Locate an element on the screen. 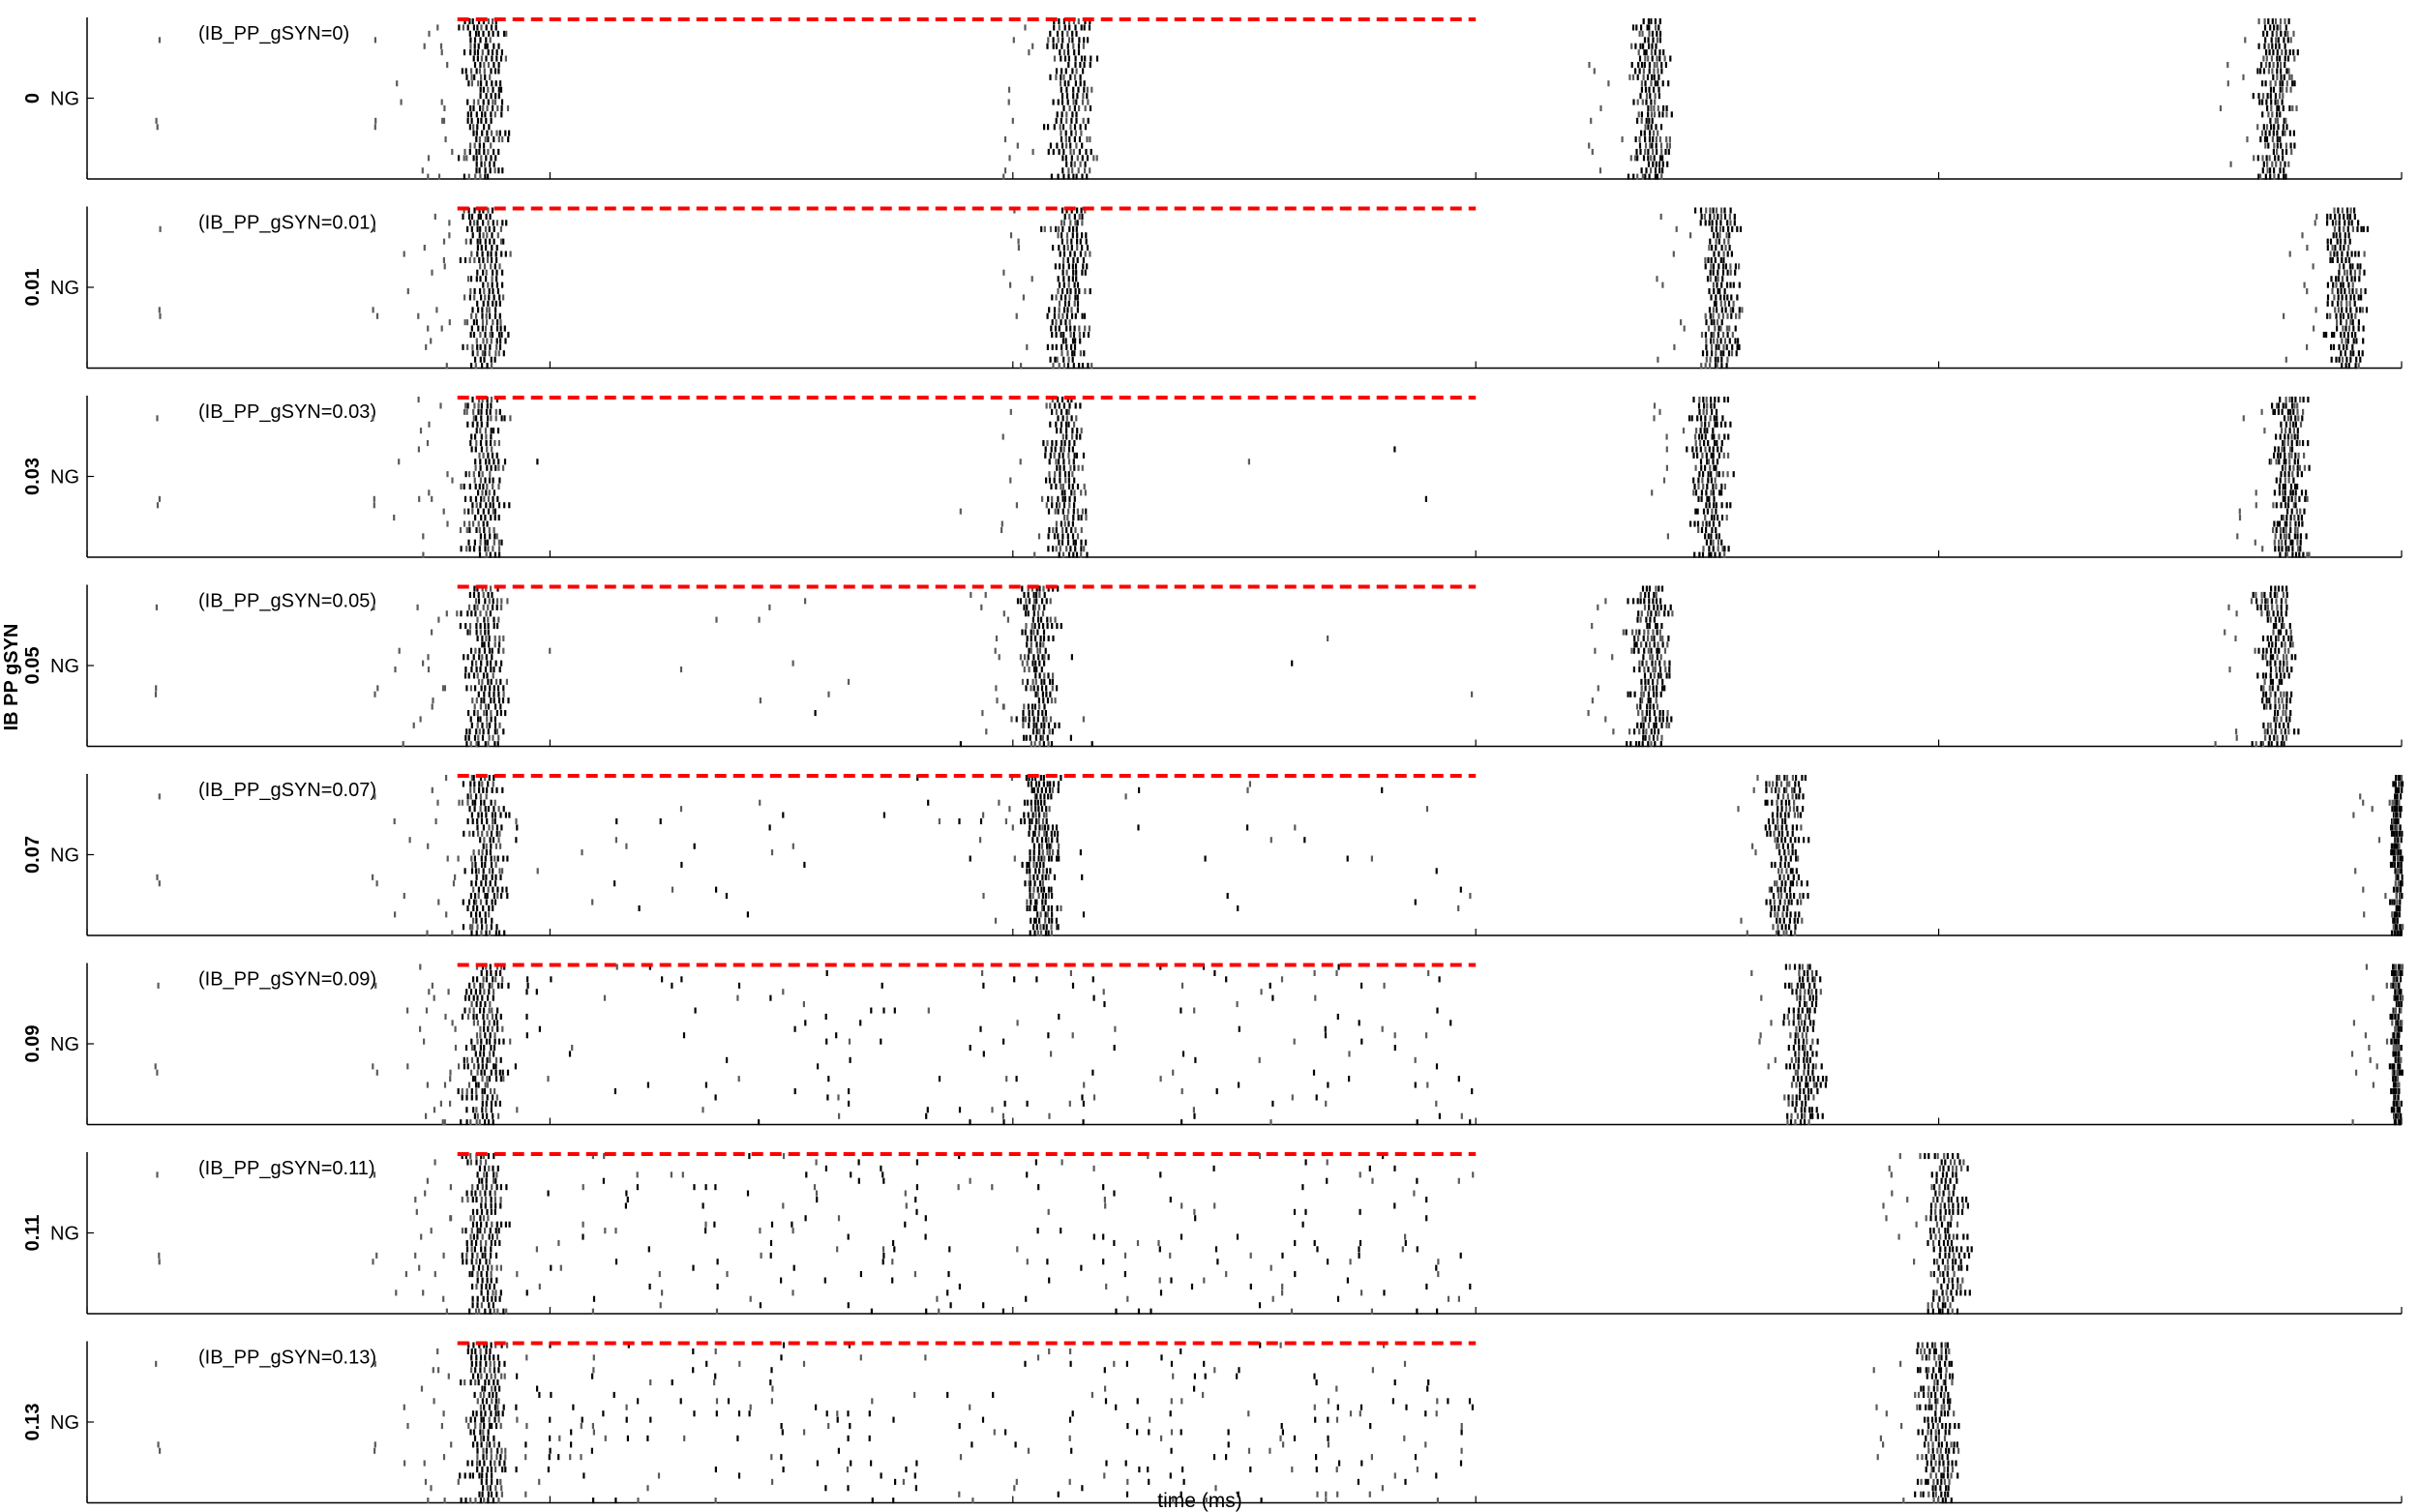 Image resolution: width=2419 pixels, height=1512 pixels. spike-raster is located at coordinates (1227, 99).